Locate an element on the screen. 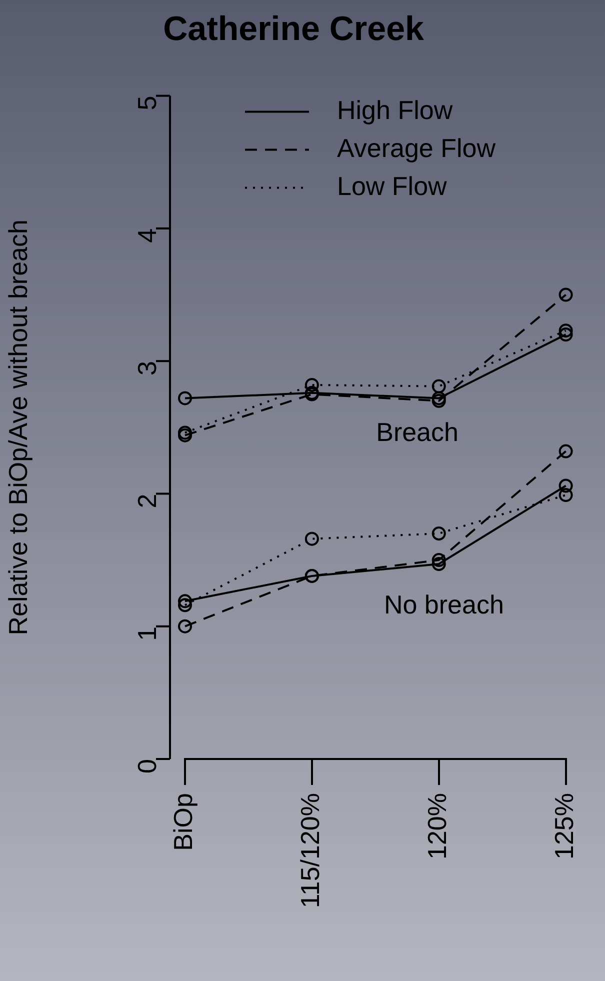 This screenshot has width=605, height=981. y-tick-label: 1 is located at coordinates (147, 633).